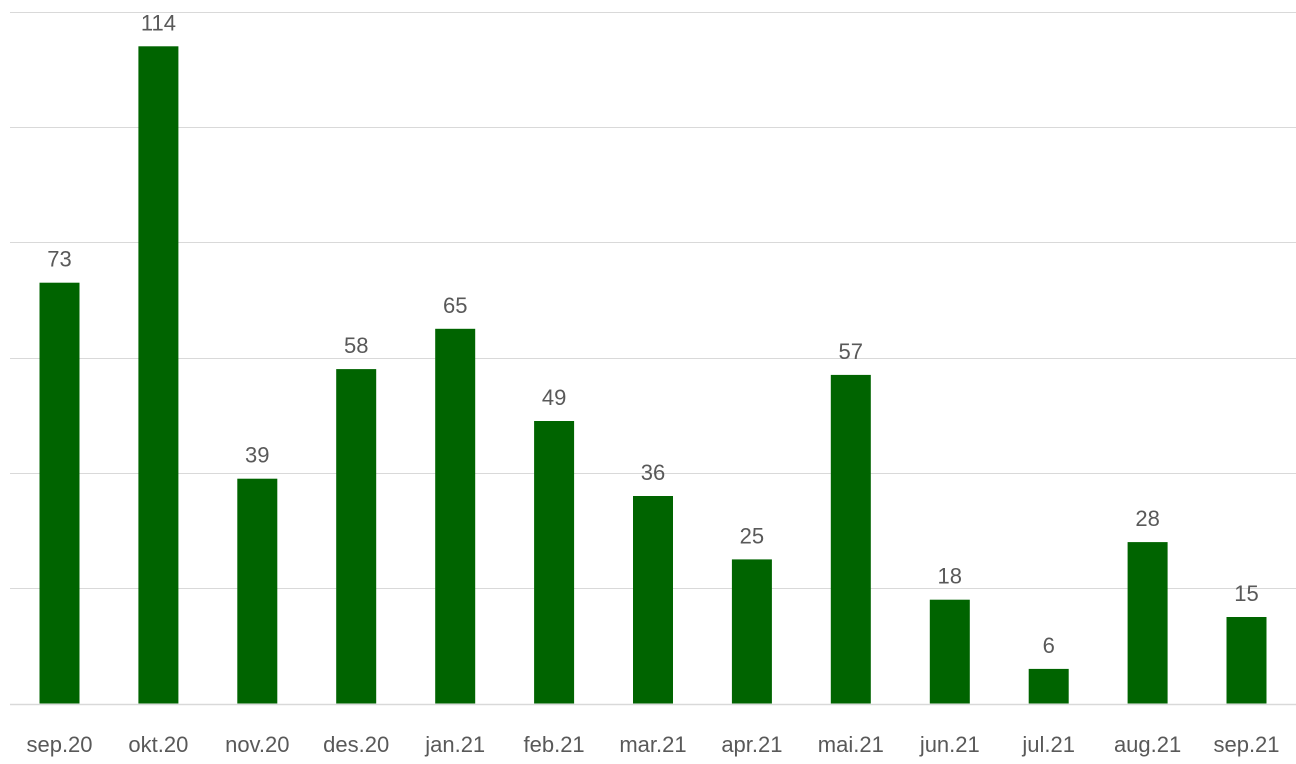  What do you see at coordinates (1246, 744) in the screenshot?
I see `x-tick-label-sep.21: sep.21` at bounding box center [1246, 744].